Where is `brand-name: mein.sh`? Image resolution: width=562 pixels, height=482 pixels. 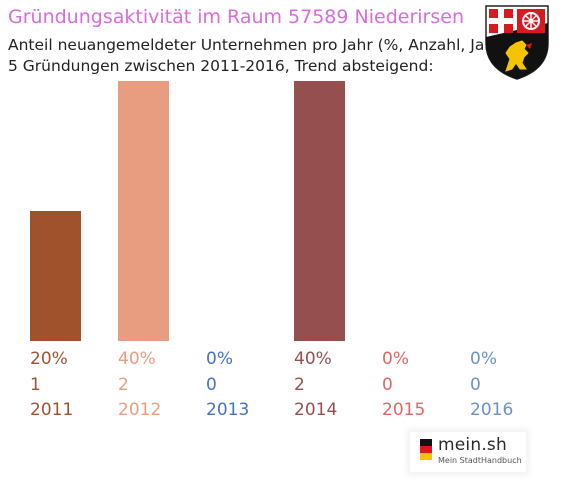 brand-name: mein.sh is located at coordinates (472, 445).